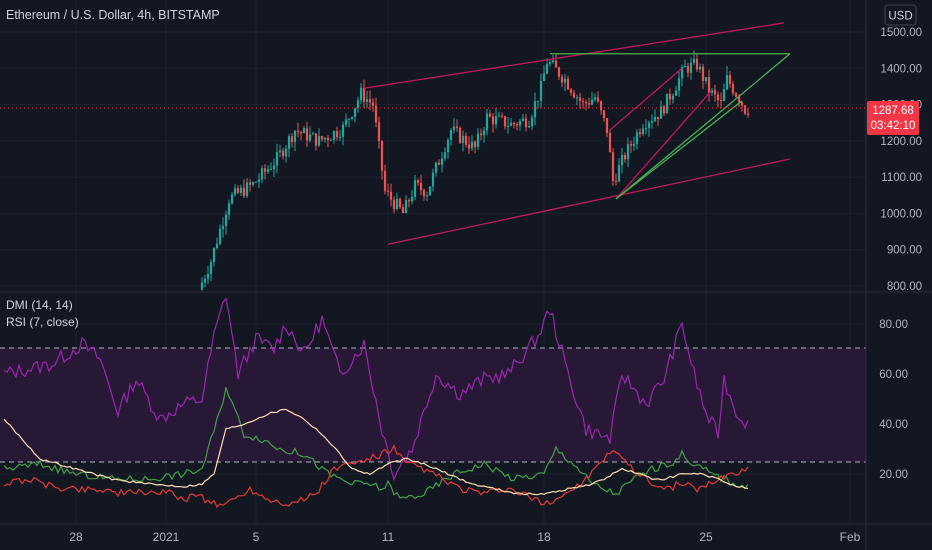 Image resolution: width=932 pixels, height=550 pixels. I want to click on osc-tick-label: 40.00, so click(893, 425).